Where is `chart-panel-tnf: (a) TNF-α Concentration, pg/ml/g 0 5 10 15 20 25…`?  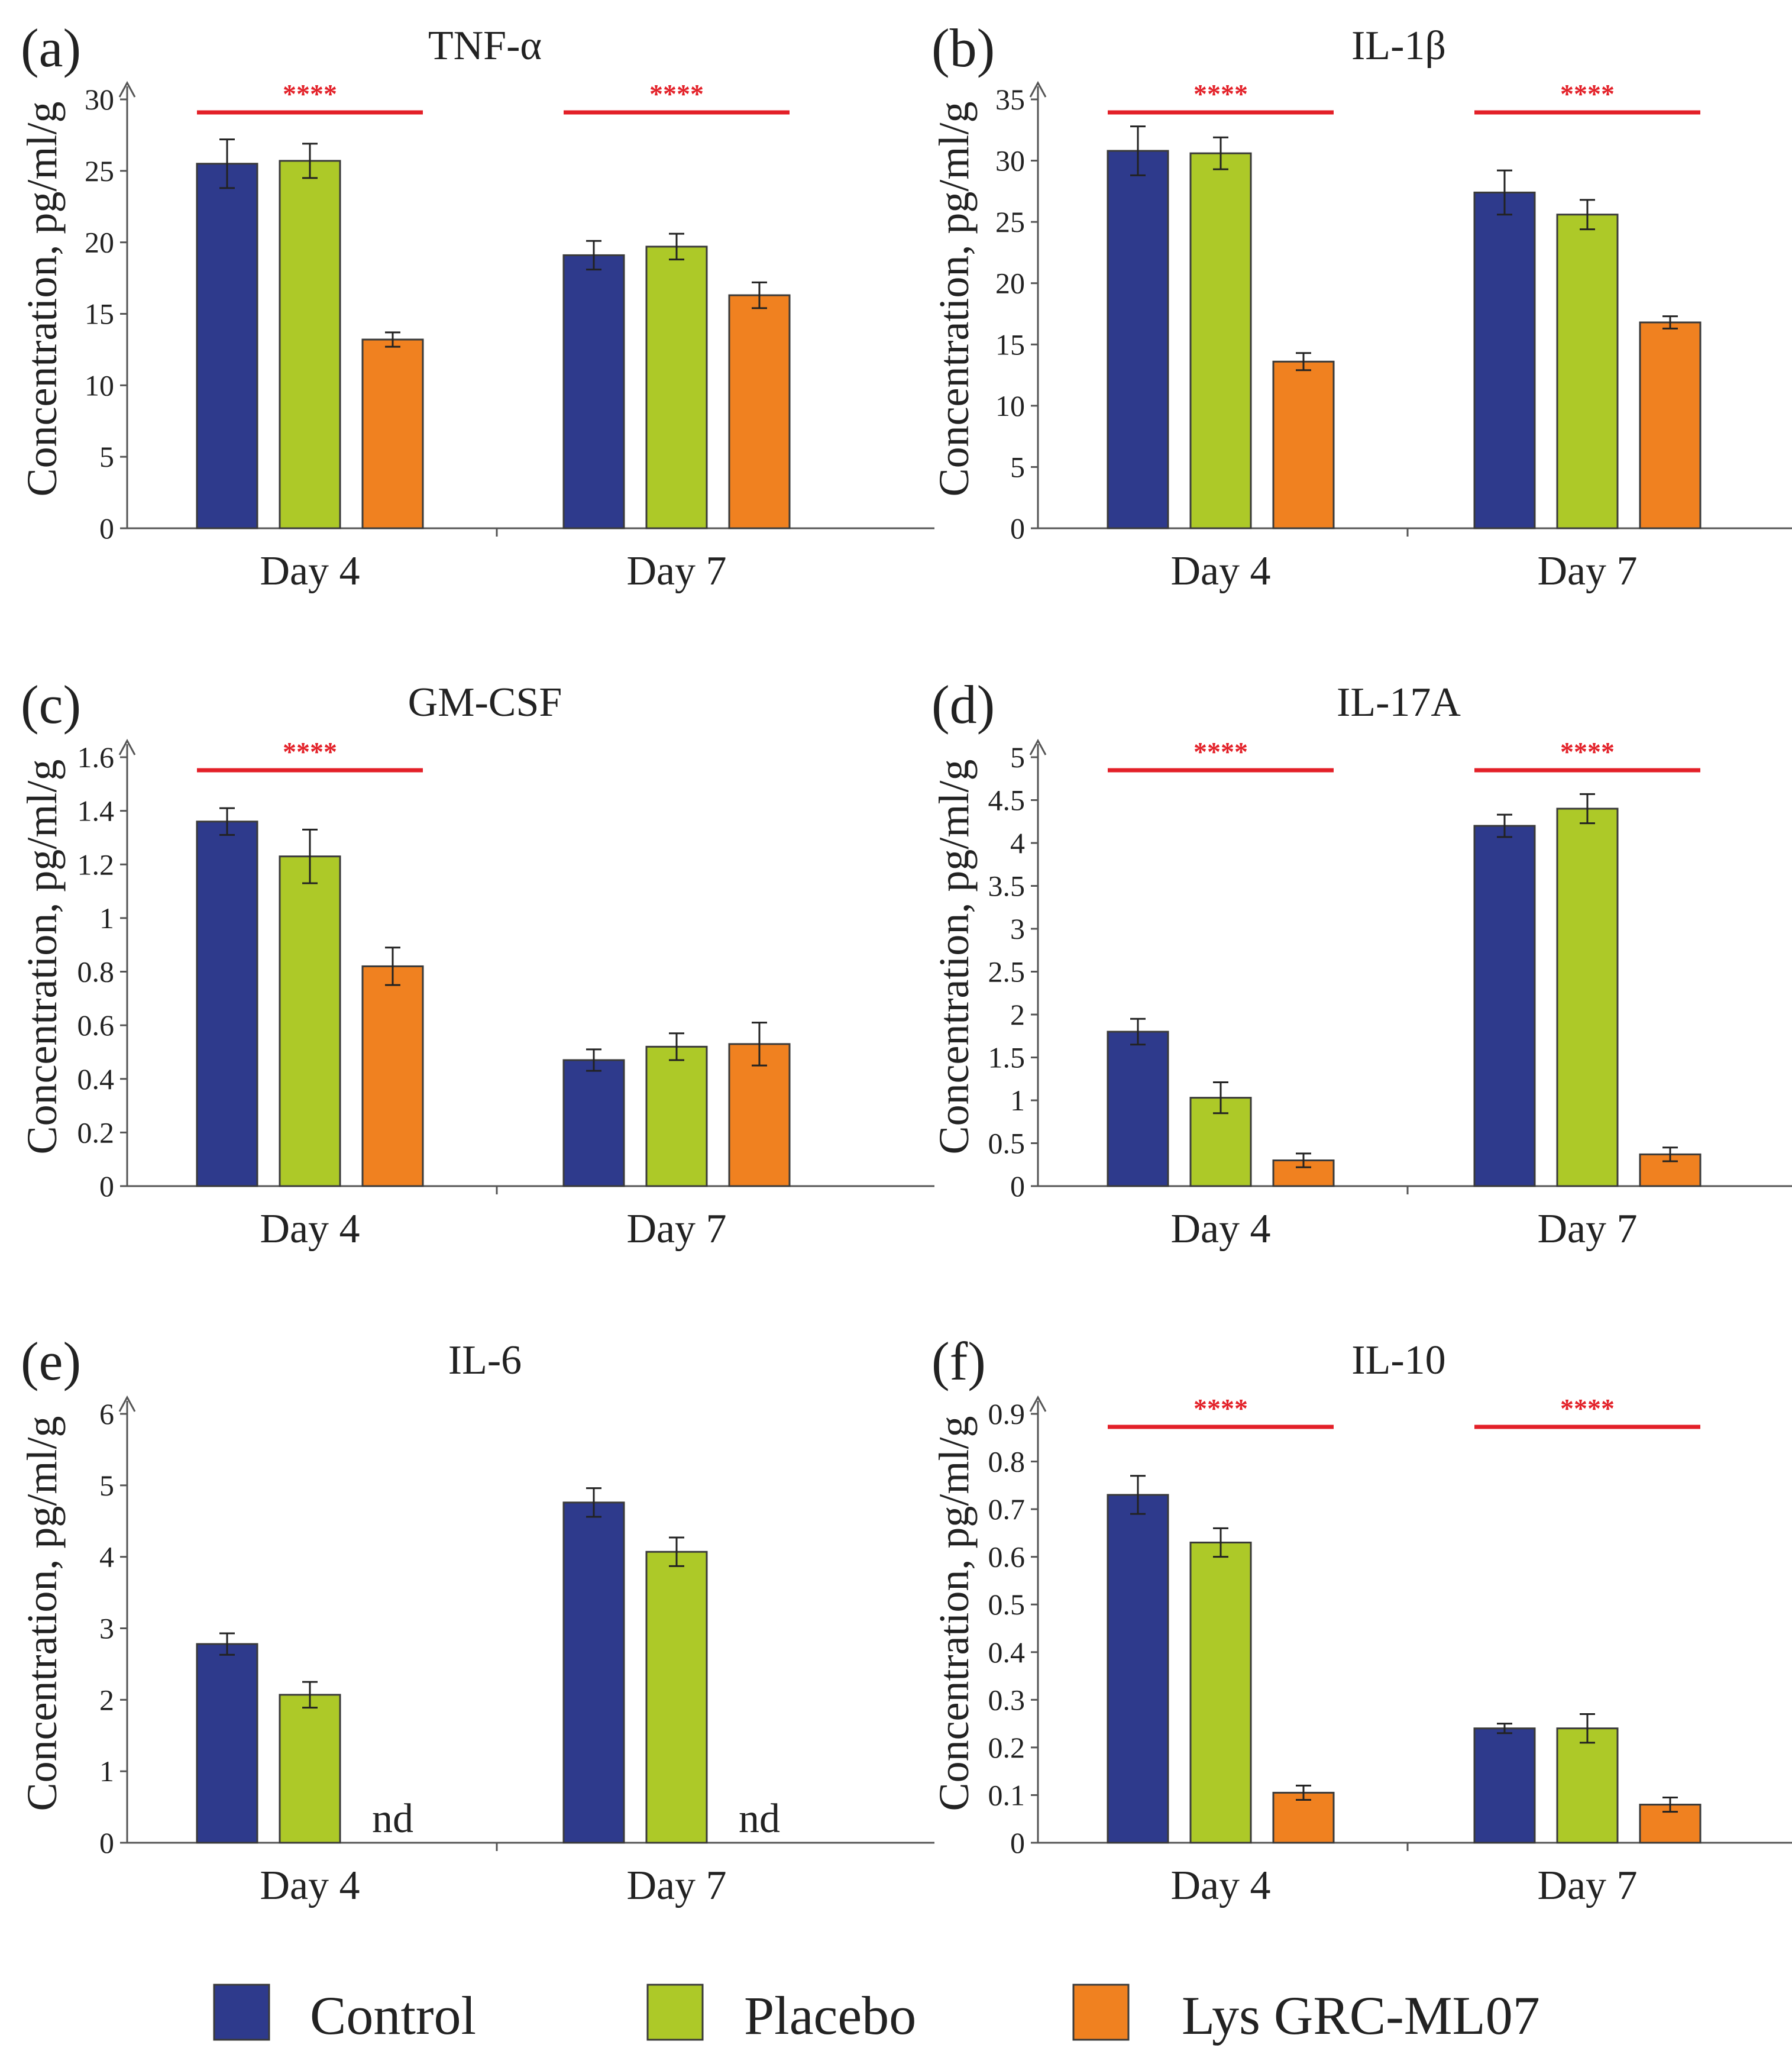
chart-panel-tnf: (a) TNF-α Concentration, pg/ml/g 0 5 10 15 20 25… is located at coordinates (476, 306).